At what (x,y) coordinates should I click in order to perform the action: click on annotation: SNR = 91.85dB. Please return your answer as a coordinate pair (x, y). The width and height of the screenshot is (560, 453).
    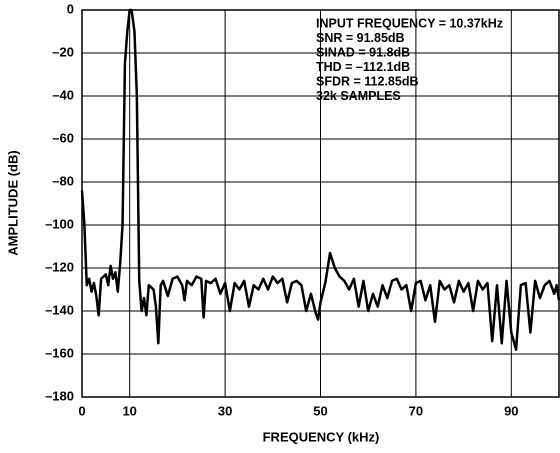
    Looking at the image, I should click on (360, 38).